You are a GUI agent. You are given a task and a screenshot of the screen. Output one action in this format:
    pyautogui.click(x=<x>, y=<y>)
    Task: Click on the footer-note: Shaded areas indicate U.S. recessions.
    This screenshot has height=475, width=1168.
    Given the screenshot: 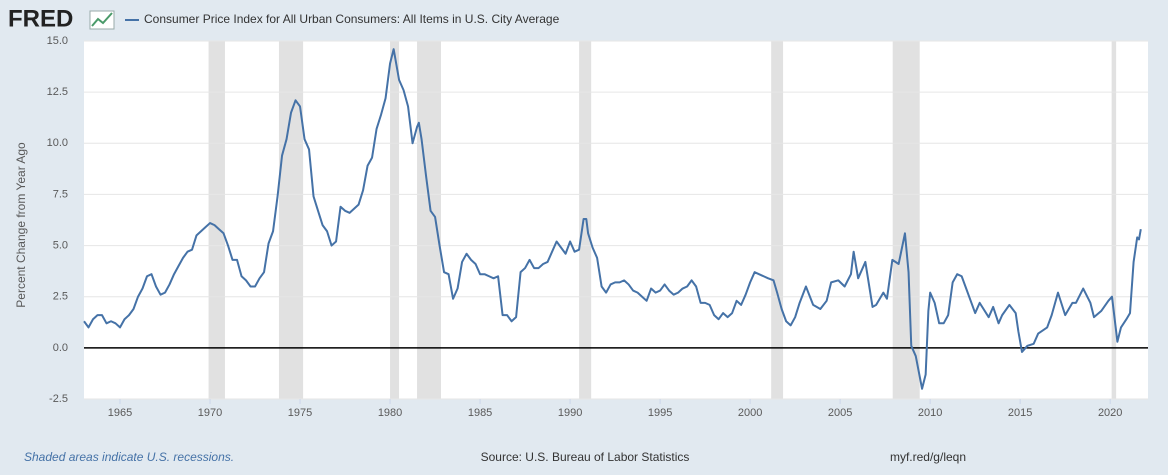 What is the action you would take?
    pyautogui.click(x=129, y=457)
    